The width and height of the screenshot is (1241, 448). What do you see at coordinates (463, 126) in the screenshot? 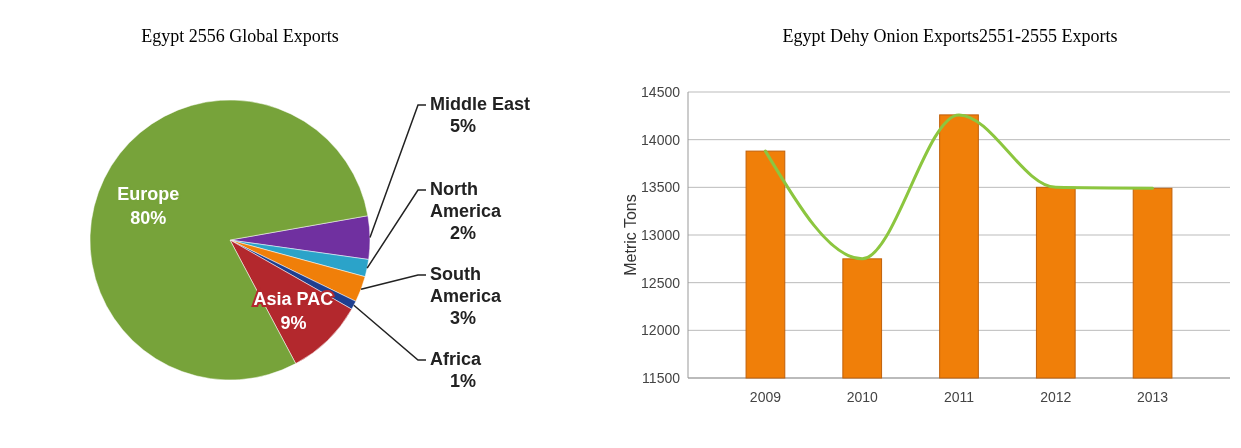
I see `data-label: 5%` at bounding box center [463, 126].